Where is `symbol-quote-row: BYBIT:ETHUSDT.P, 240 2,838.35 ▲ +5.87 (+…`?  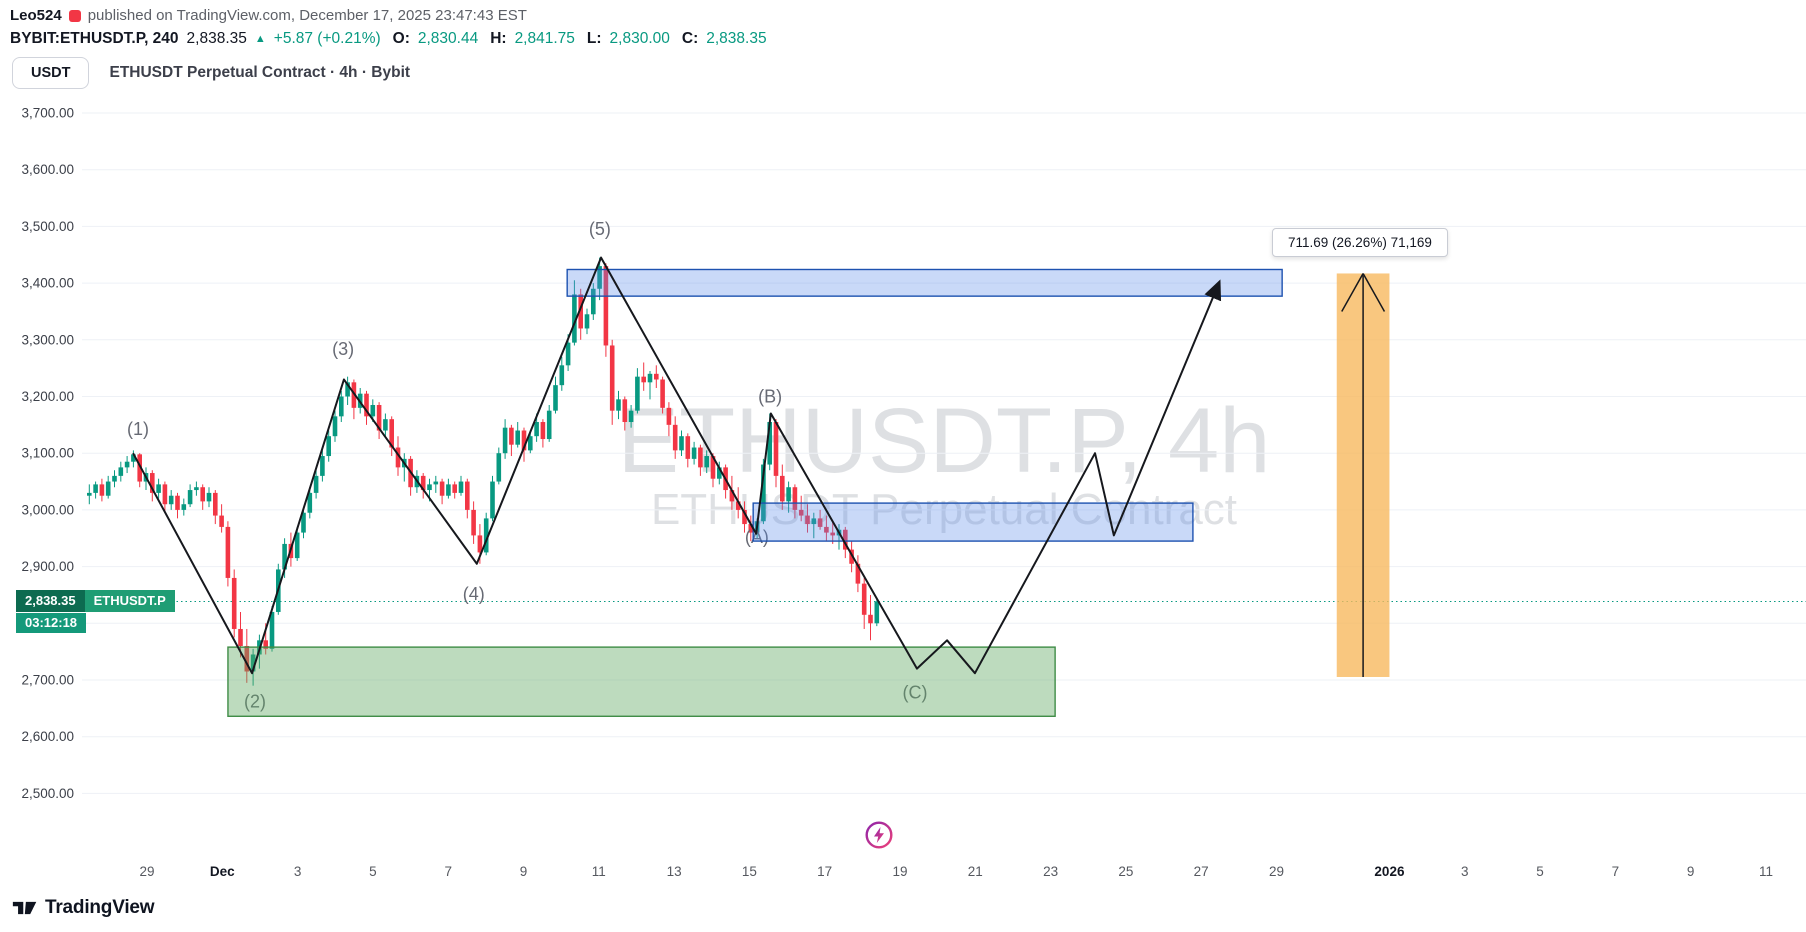 symbol-quote-row: BYBIT:ETHUSDT.P, 240 2,838.35 ▲ +5.87 (+… is located at coordinates (388, 39).